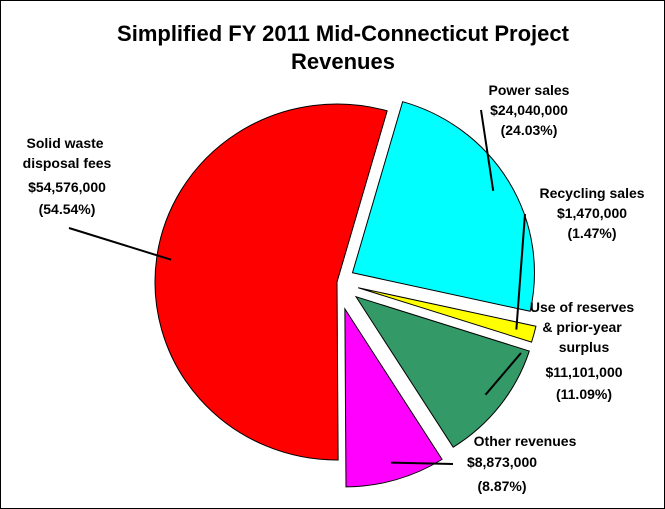 The height and width of the screenshot is (509, 665). What do you see at coordinates (67, 209) in the screenshot?
I see `label-solid-waste-percent: (54.54%)` at bounding box center [67, 209].